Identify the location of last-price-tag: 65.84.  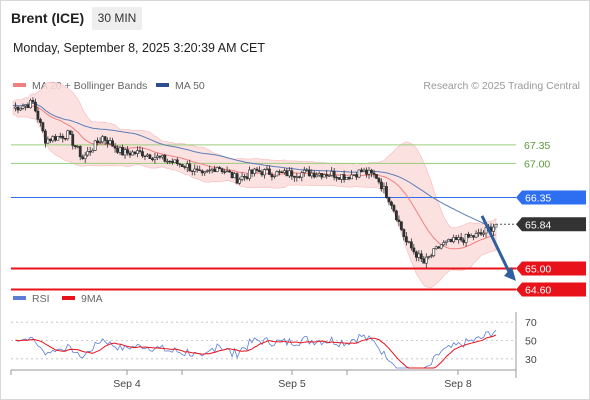
(538, 225).